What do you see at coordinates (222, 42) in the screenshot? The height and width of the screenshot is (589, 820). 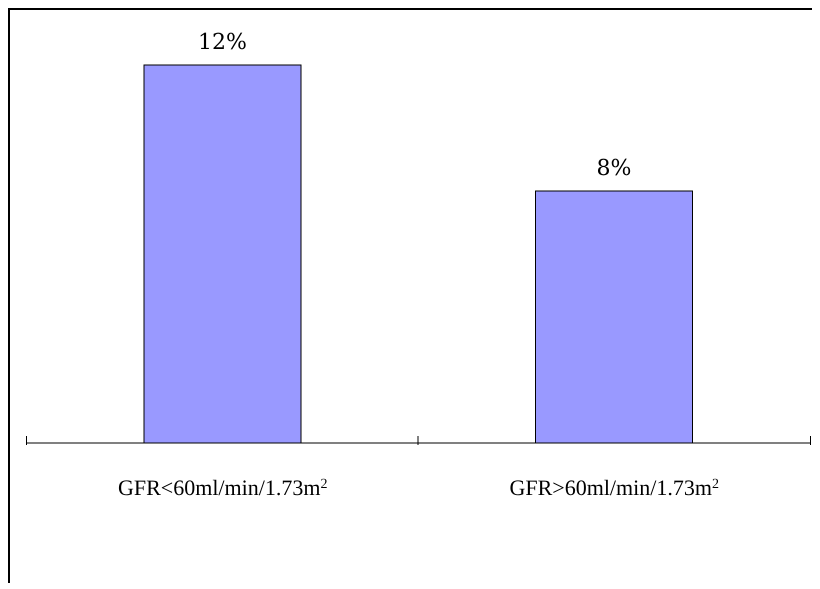 I see `data-label: 12%` at bounding box center [222, 42].